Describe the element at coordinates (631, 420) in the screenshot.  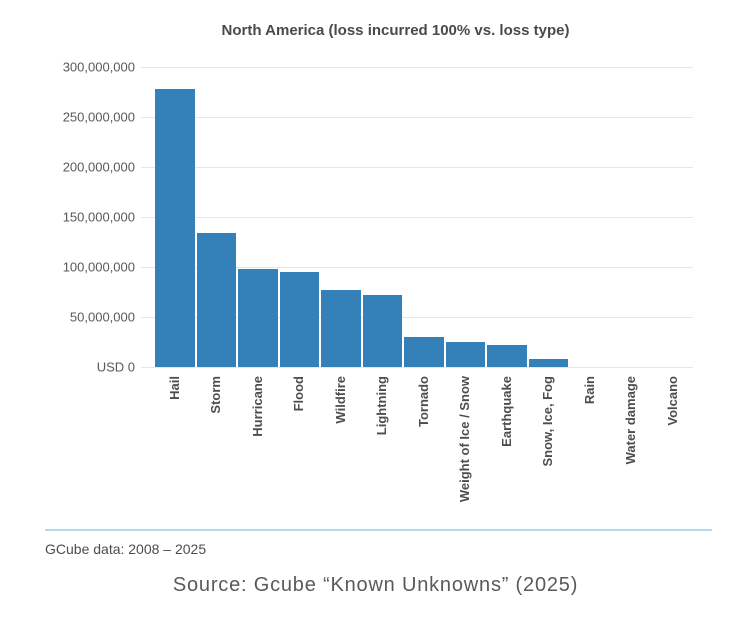
I see `x-tick-label: Water damage` at that location.